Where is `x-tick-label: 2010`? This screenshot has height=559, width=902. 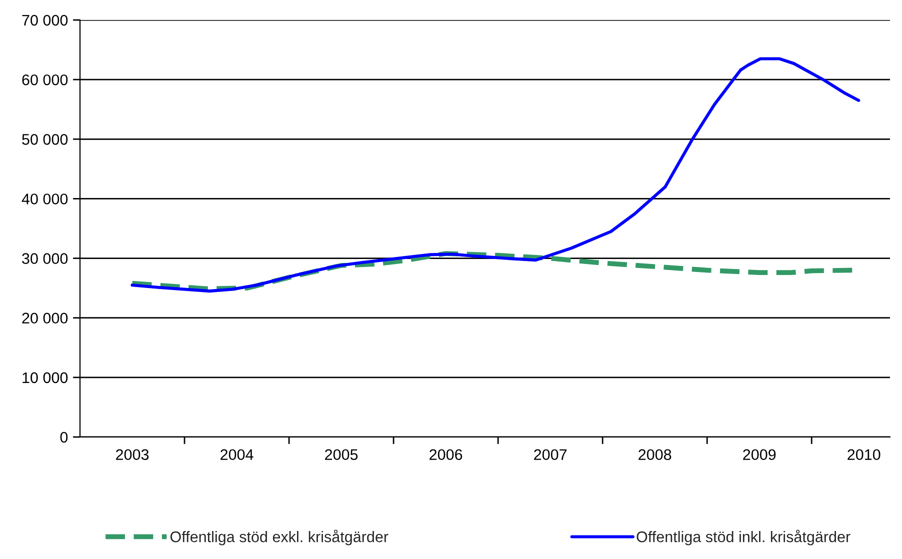
x-tick-label: 2010 is located at coordinates (864, 454).